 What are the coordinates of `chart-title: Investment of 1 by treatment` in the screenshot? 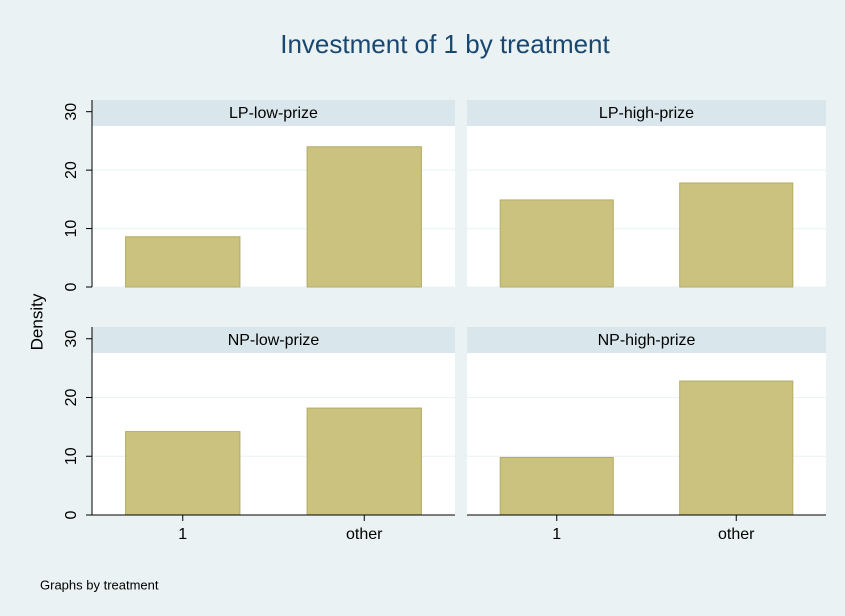 It's located at (445, 44).